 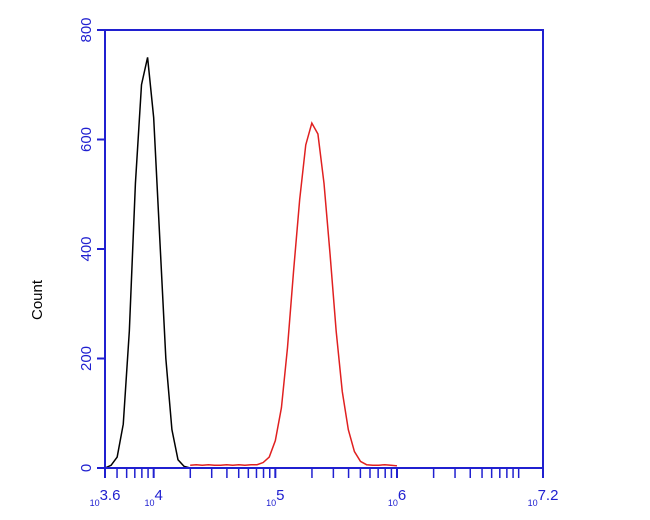 What do you see at coordinates (86, 29) in the screenshot?
I see `y-tick-label: 800` at bounding box center [86, 29].